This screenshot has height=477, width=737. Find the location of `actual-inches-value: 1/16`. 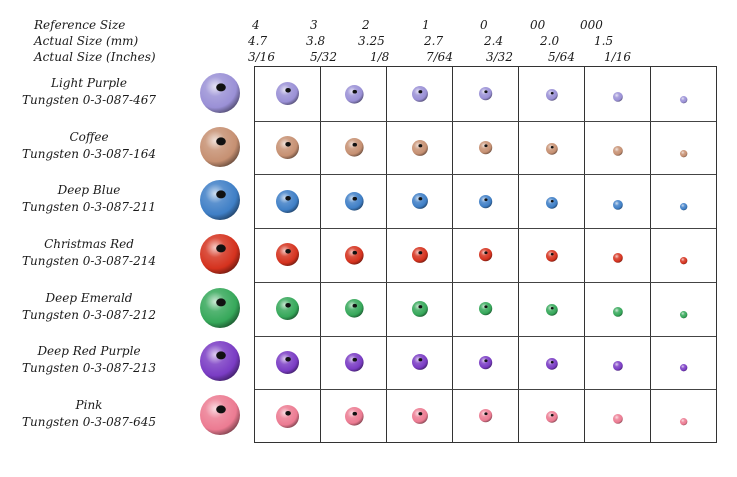

actual-inches-value: 1/16 is located at coordinates (617, 57).